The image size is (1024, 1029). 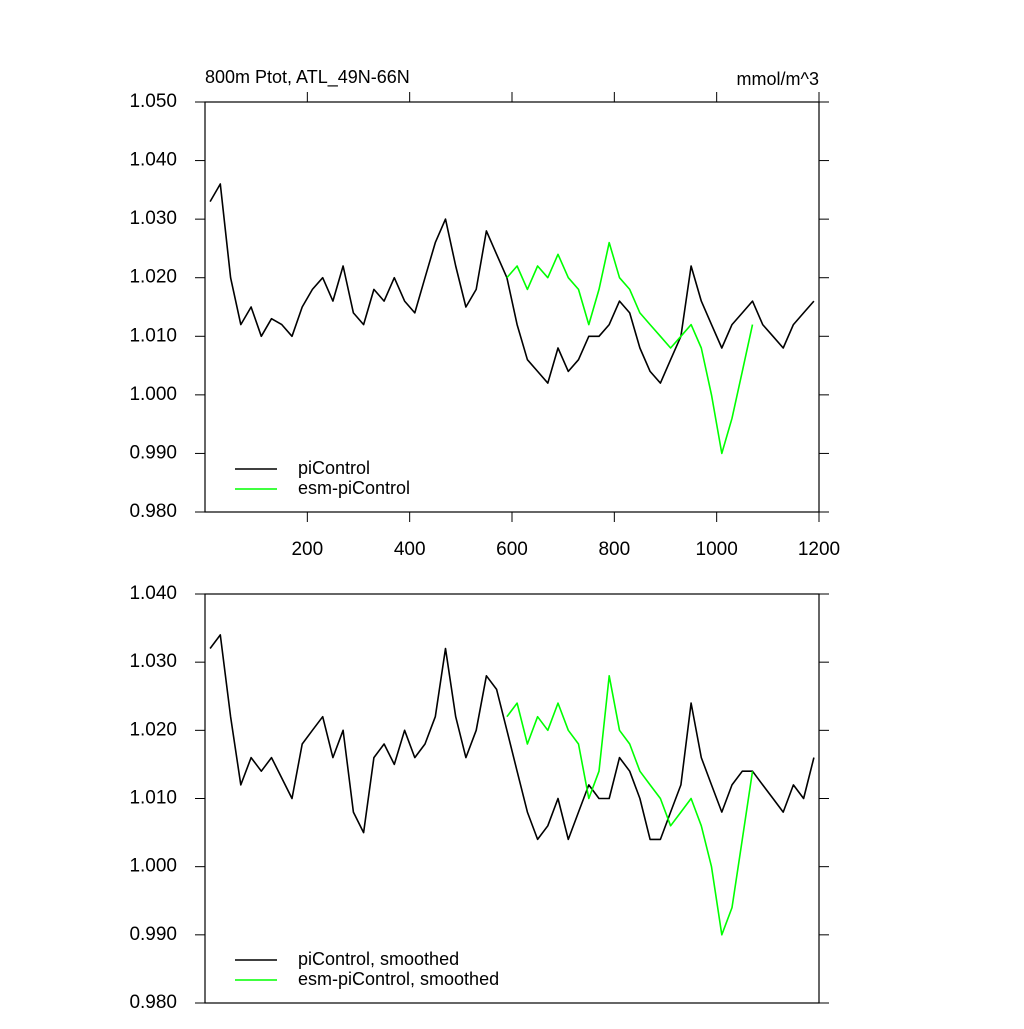 I want to click on legend-label: piControl, so click(x=334, y=468).